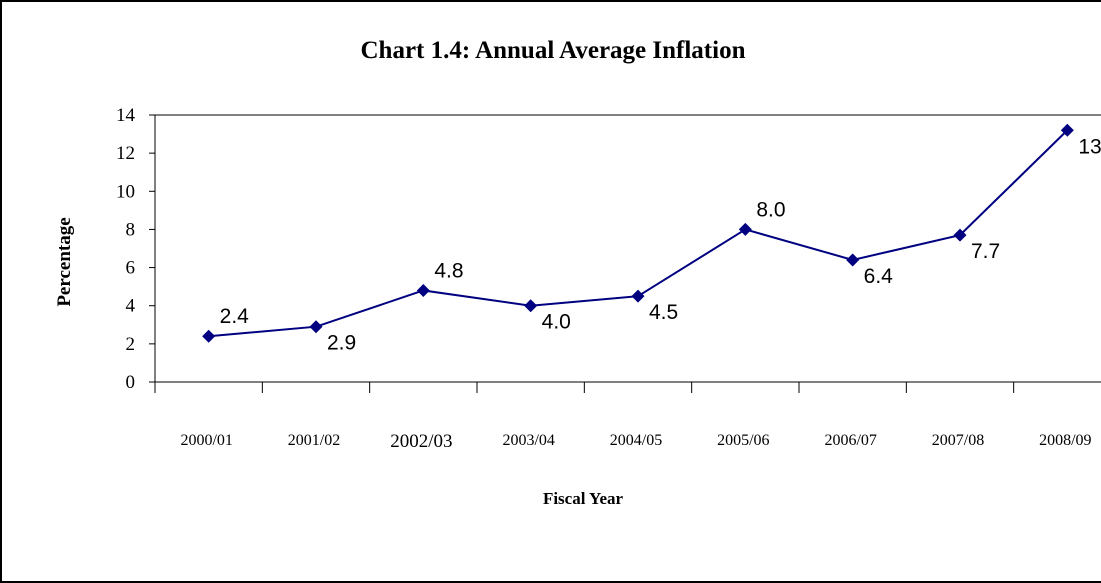 This screenshot has width=1101, height=583. Describe the element at coordinates (636, 440) in the screenshot. I see `x-tick-label: 2004/05` at that location.